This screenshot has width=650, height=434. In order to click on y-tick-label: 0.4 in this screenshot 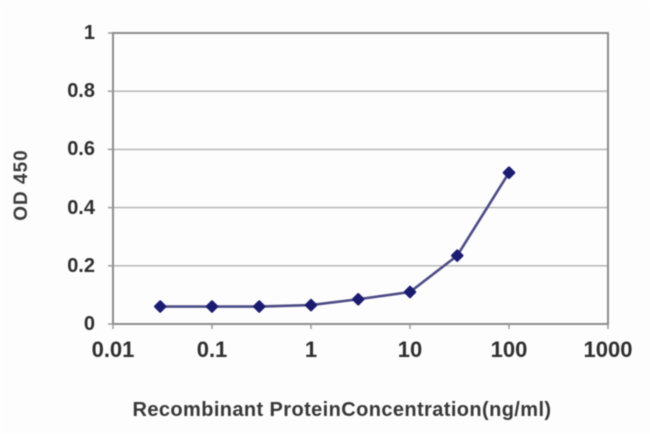, I will do `click(81, 207)`.